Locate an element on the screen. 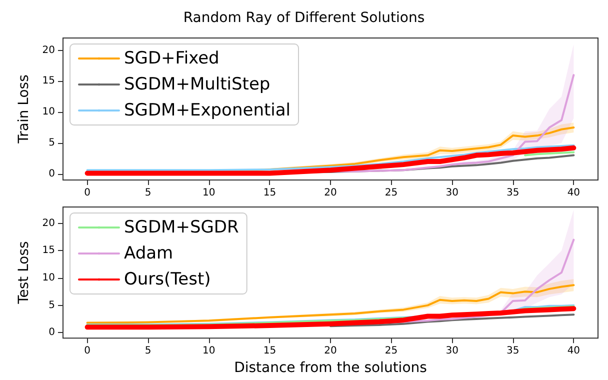 This screenshot has height=380, width=608. chart-title: Random Ray of Different Solutions is located at coordinates (304, 18).